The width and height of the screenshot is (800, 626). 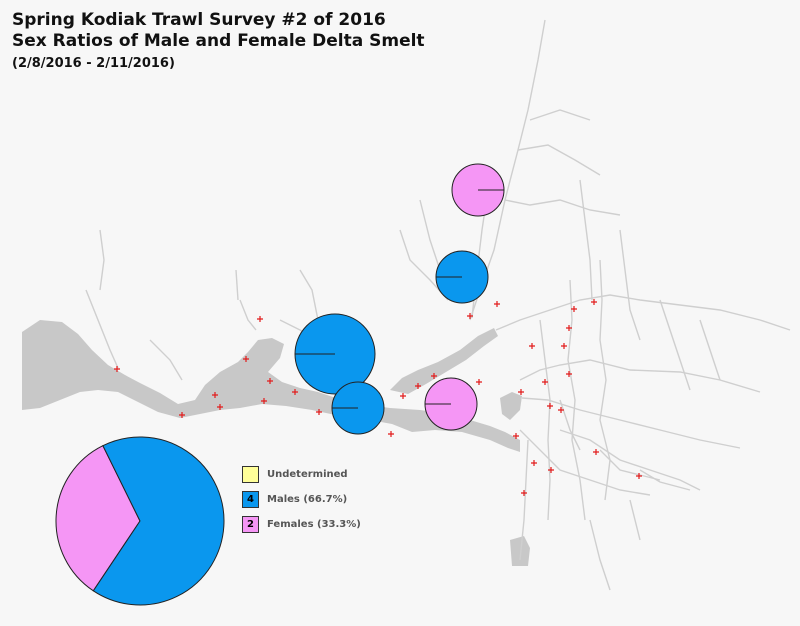 I want to click on legend-item-females: 2 Females (33.3%), so click(x=301, y=524).